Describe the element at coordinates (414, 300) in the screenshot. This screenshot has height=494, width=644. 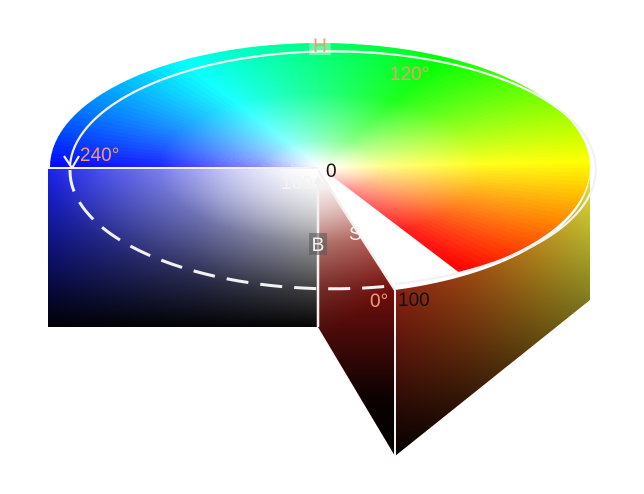
I see `label-saturation-100: 100` at that location.